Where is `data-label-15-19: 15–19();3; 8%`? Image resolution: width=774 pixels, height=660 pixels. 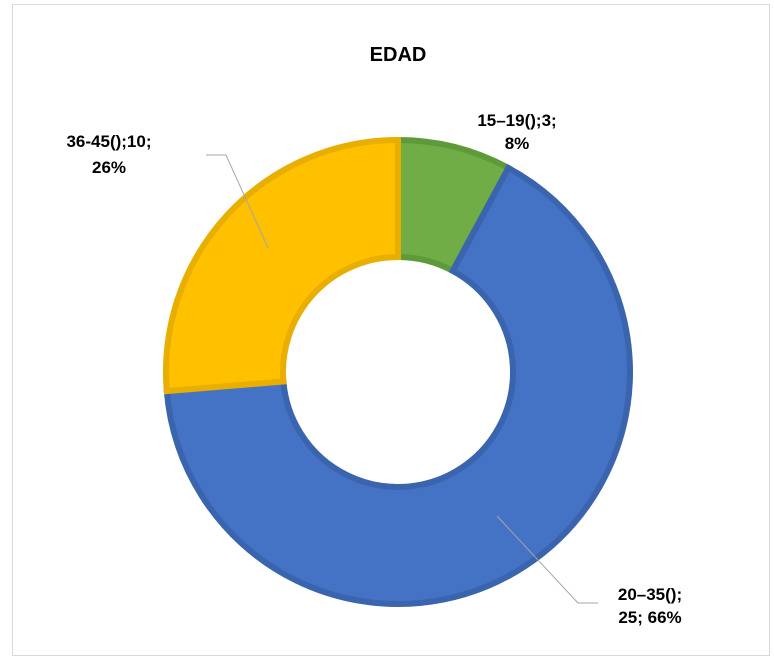
data-label-15-19: 15–19();3; 8% is located at coordinates (516, 132).